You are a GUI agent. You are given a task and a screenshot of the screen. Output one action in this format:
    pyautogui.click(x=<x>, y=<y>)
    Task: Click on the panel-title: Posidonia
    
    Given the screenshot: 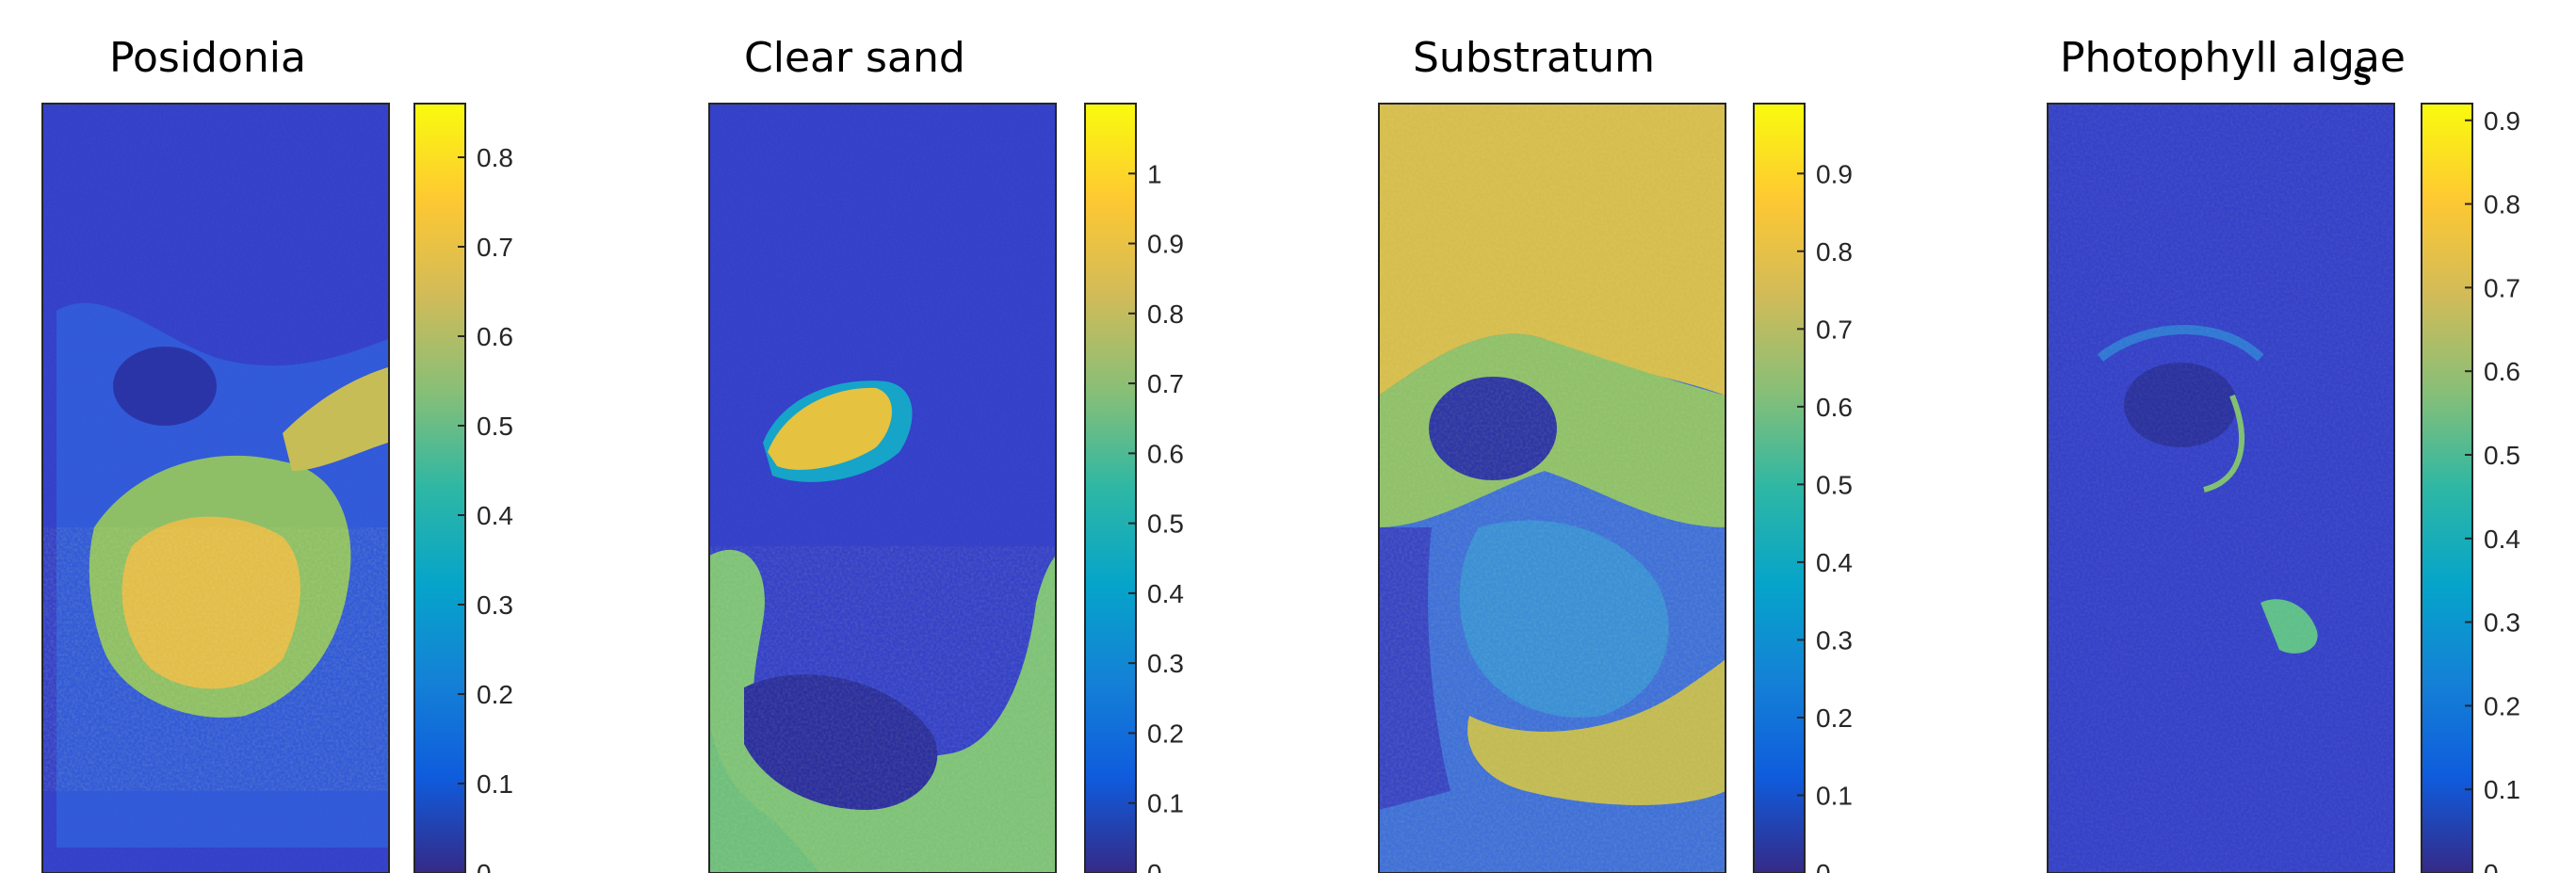 What is the action you would take?
    pyautogui.click(x=207, y=58)
    